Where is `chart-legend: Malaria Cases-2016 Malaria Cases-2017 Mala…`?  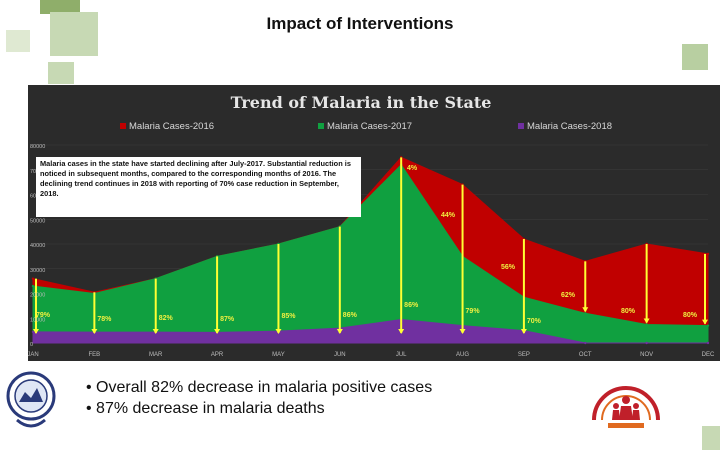
chart-legend: Malaria Cases-2016 Malaria Cases-2017 Mala… is located at coordinates (366, 126).